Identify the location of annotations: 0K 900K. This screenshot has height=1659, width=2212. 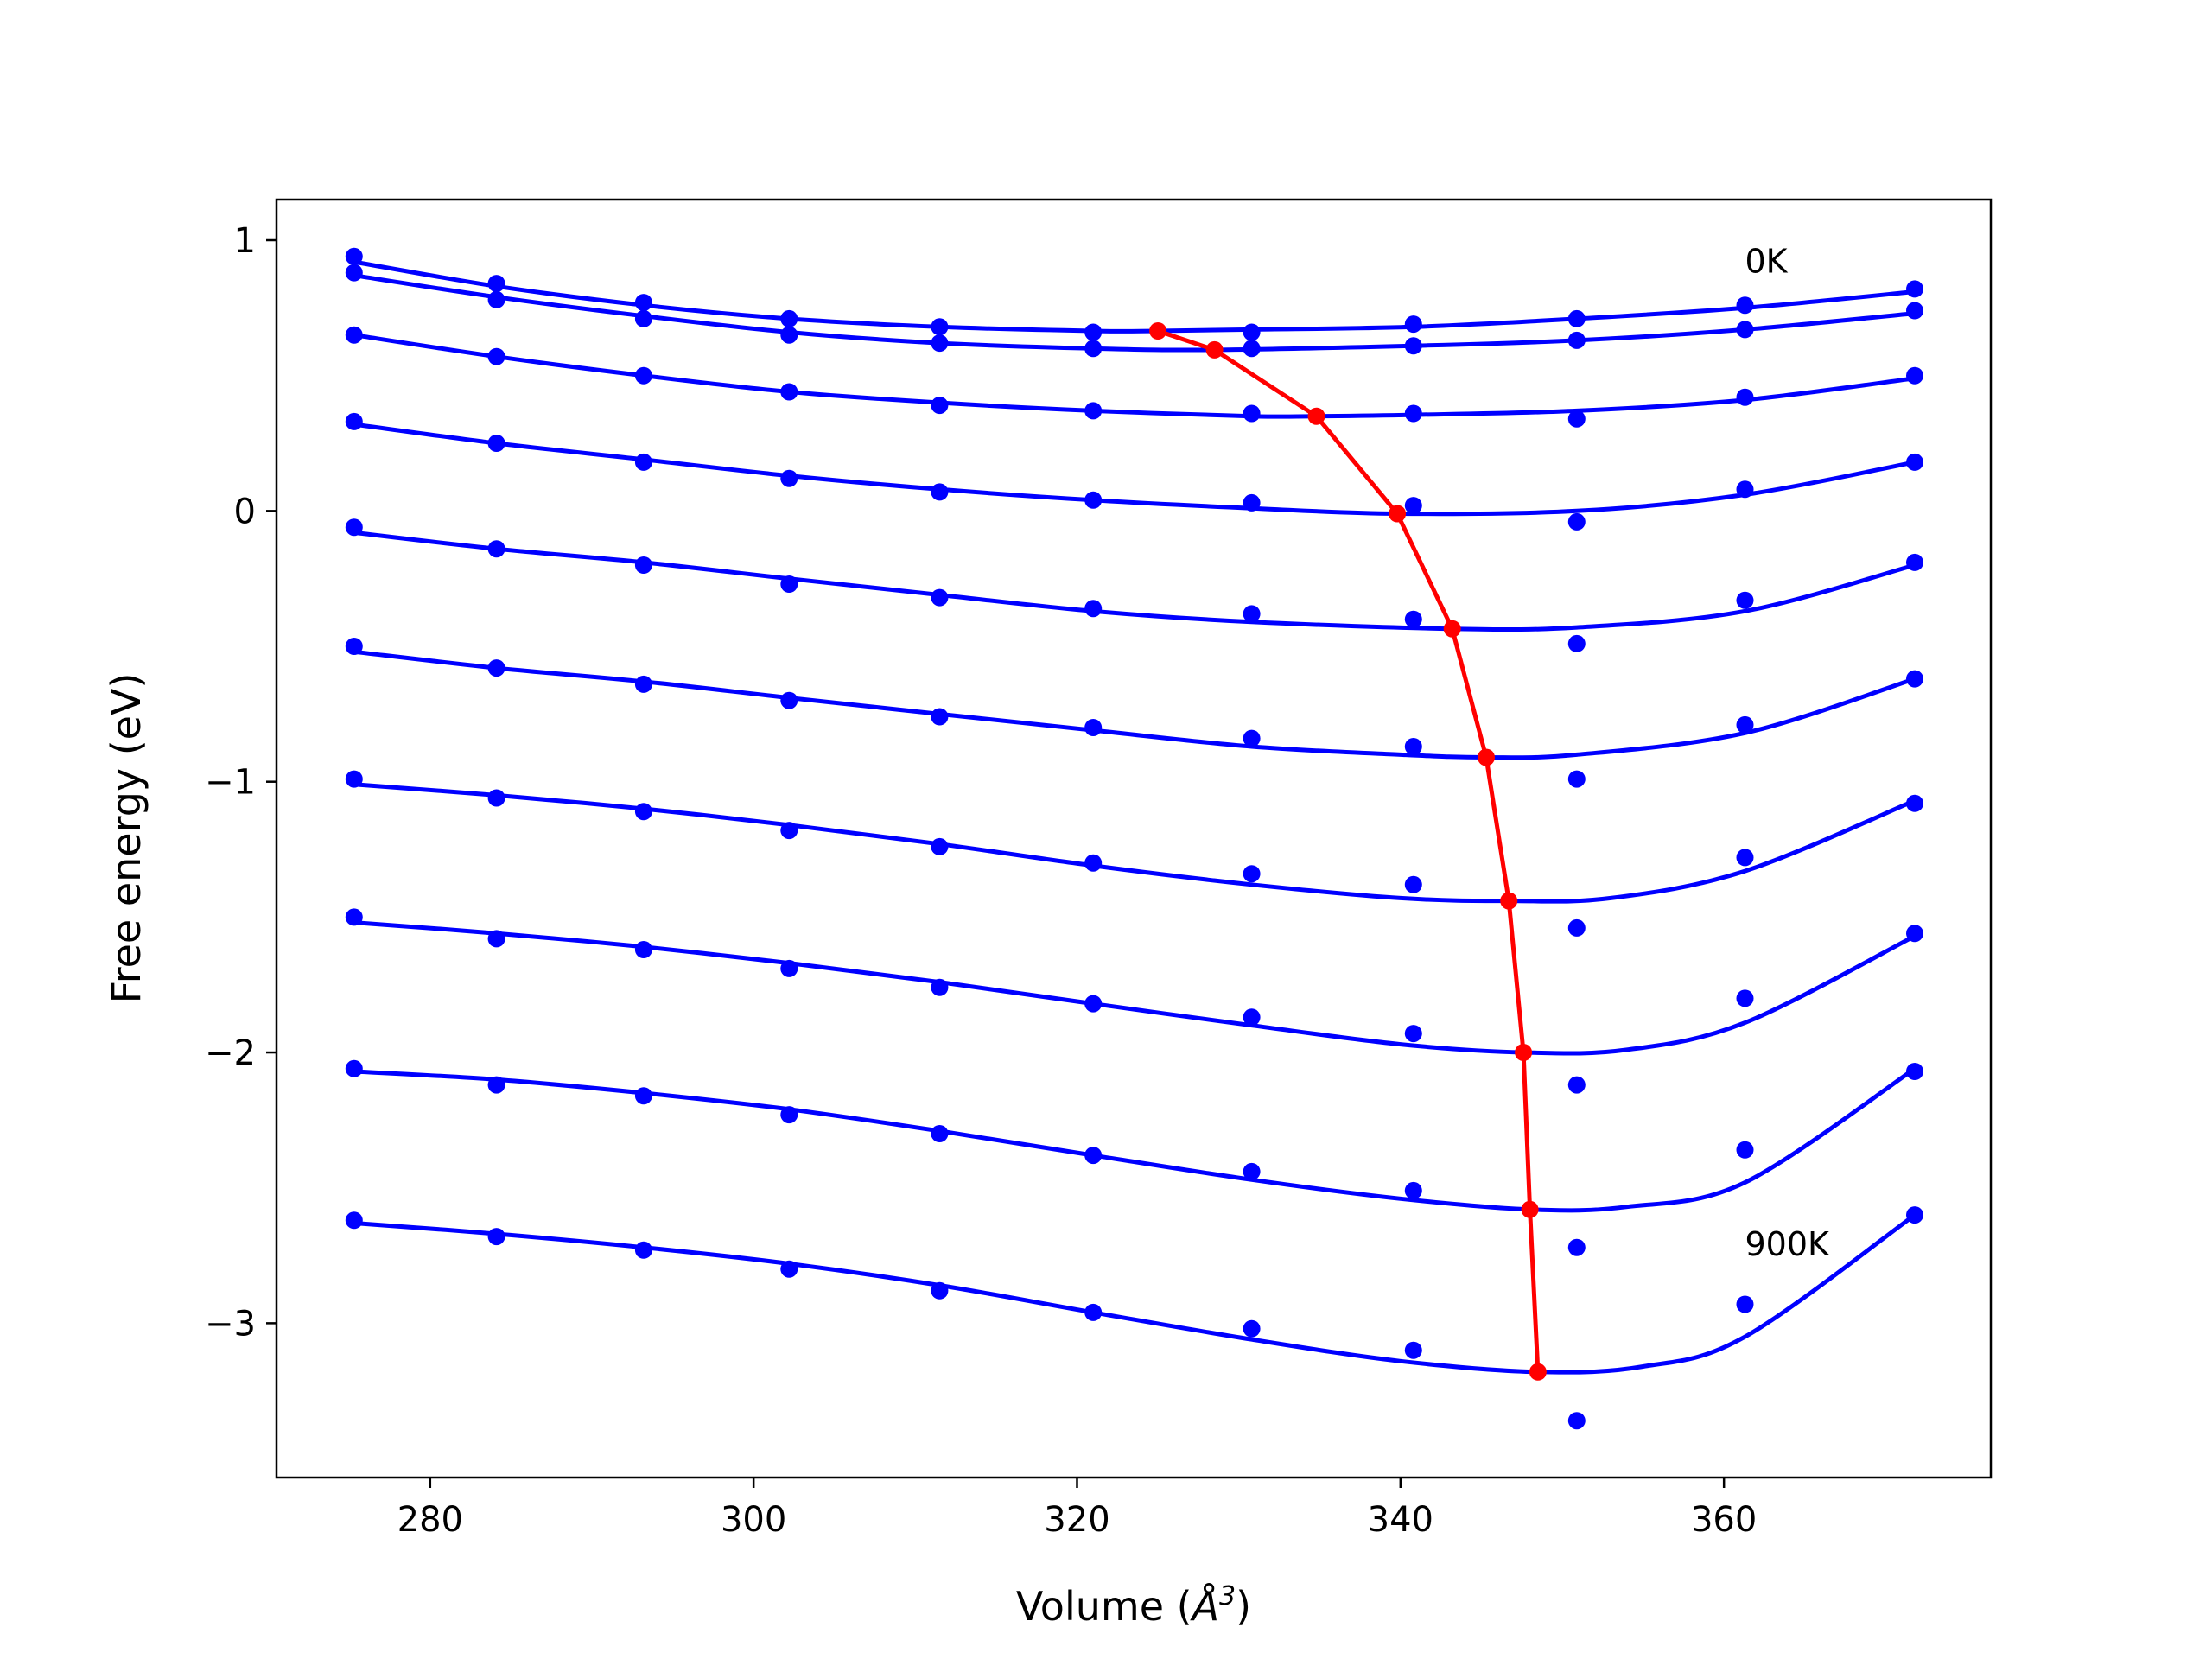
(1788, 753).